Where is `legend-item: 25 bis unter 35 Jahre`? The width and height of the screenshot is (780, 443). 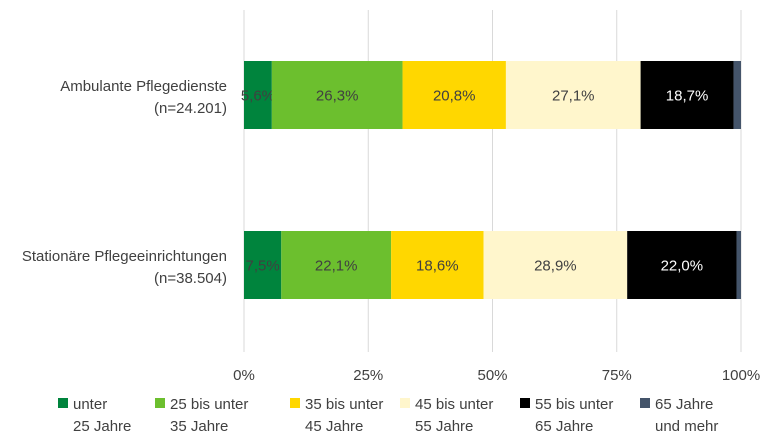 legend-item: 25 bis unter 35 Jahre is located at coordinates (201, 416).